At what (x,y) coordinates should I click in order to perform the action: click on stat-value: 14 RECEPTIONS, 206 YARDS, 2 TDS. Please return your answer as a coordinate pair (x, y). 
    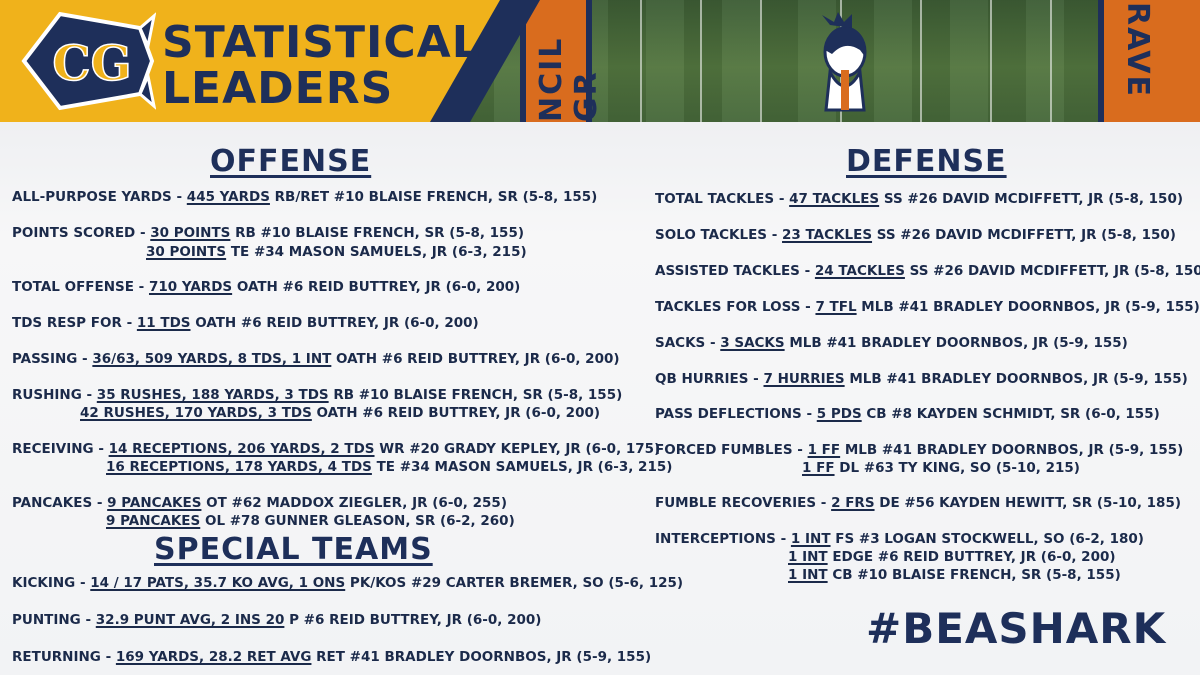
    Looking at the image, I should click on (241, 449).